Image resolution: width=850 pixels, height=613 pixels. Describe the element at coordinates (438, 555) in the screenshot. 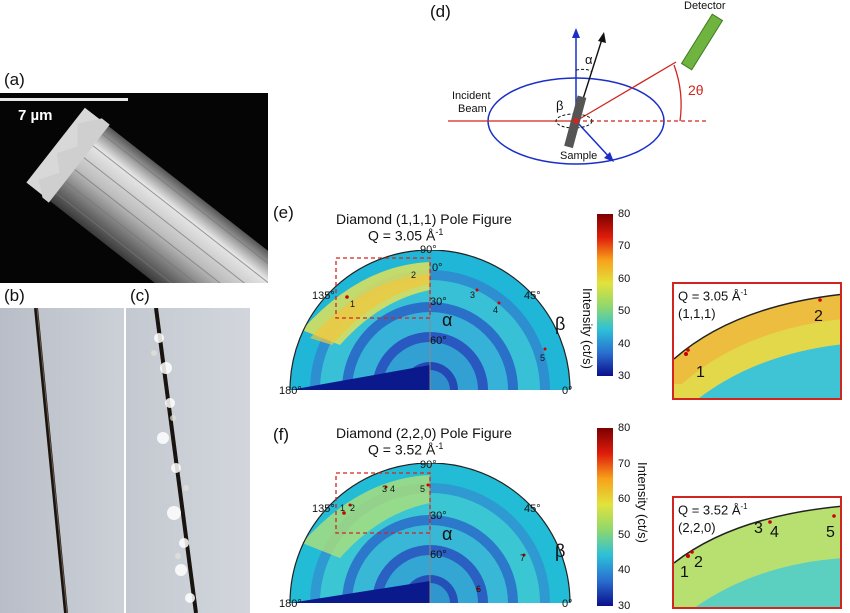

I see `f-radius-60: 60°` at that location.